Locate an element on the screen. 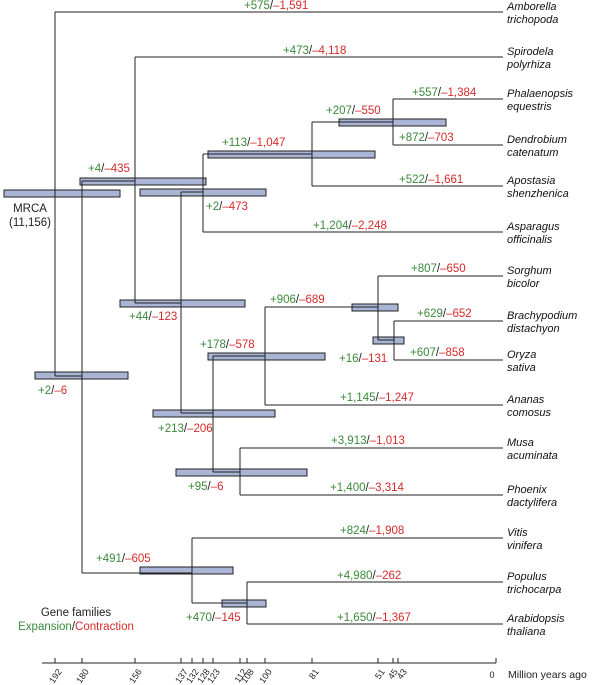  tick-label: 0 is located at coordinates (491, 675).